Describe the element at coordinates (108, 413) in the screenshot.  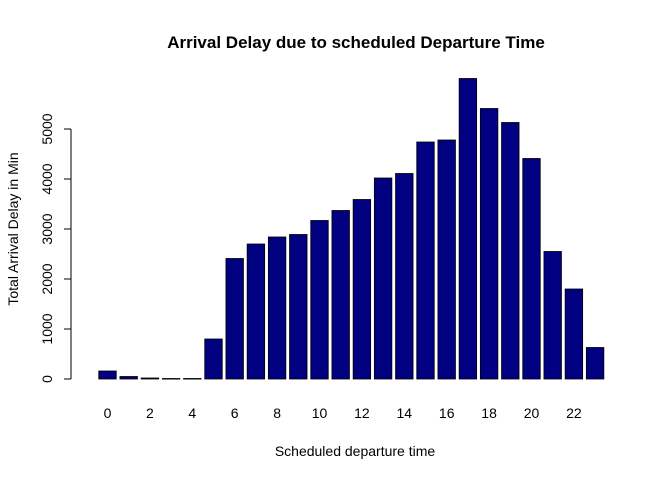
I see `x-tick-label: 0` at that location.